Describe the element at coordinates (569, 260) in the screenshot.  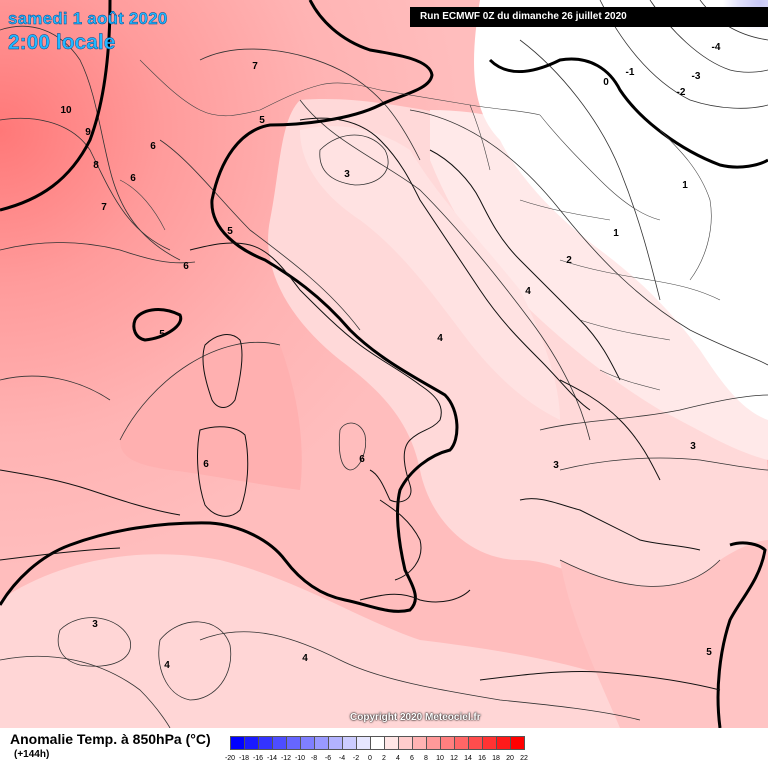
I see `contour-label: 2` at that location.